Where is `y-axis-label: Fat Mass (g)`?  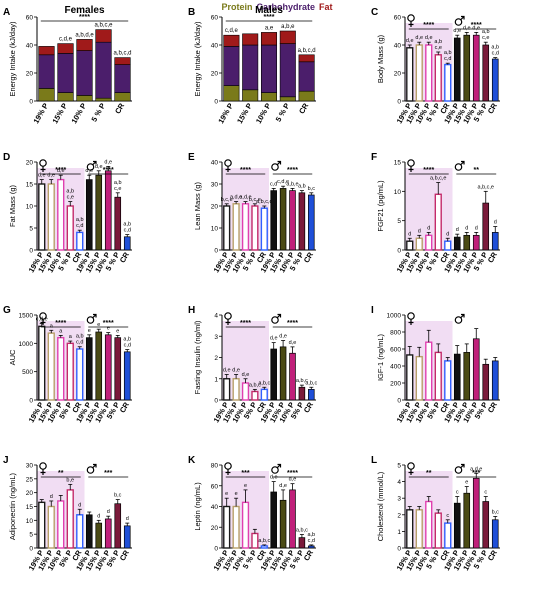 y-axis-label: Fat Mass (g) is located at coordinates (12, 205).